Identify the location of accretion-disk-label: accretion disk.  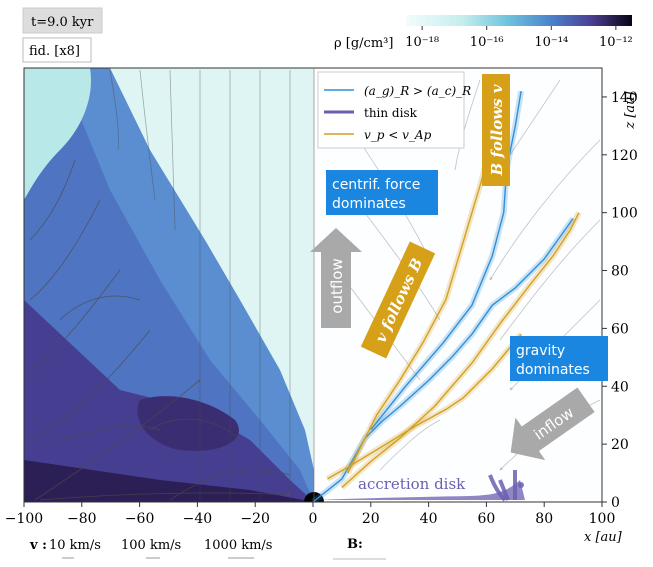
(412, 484).